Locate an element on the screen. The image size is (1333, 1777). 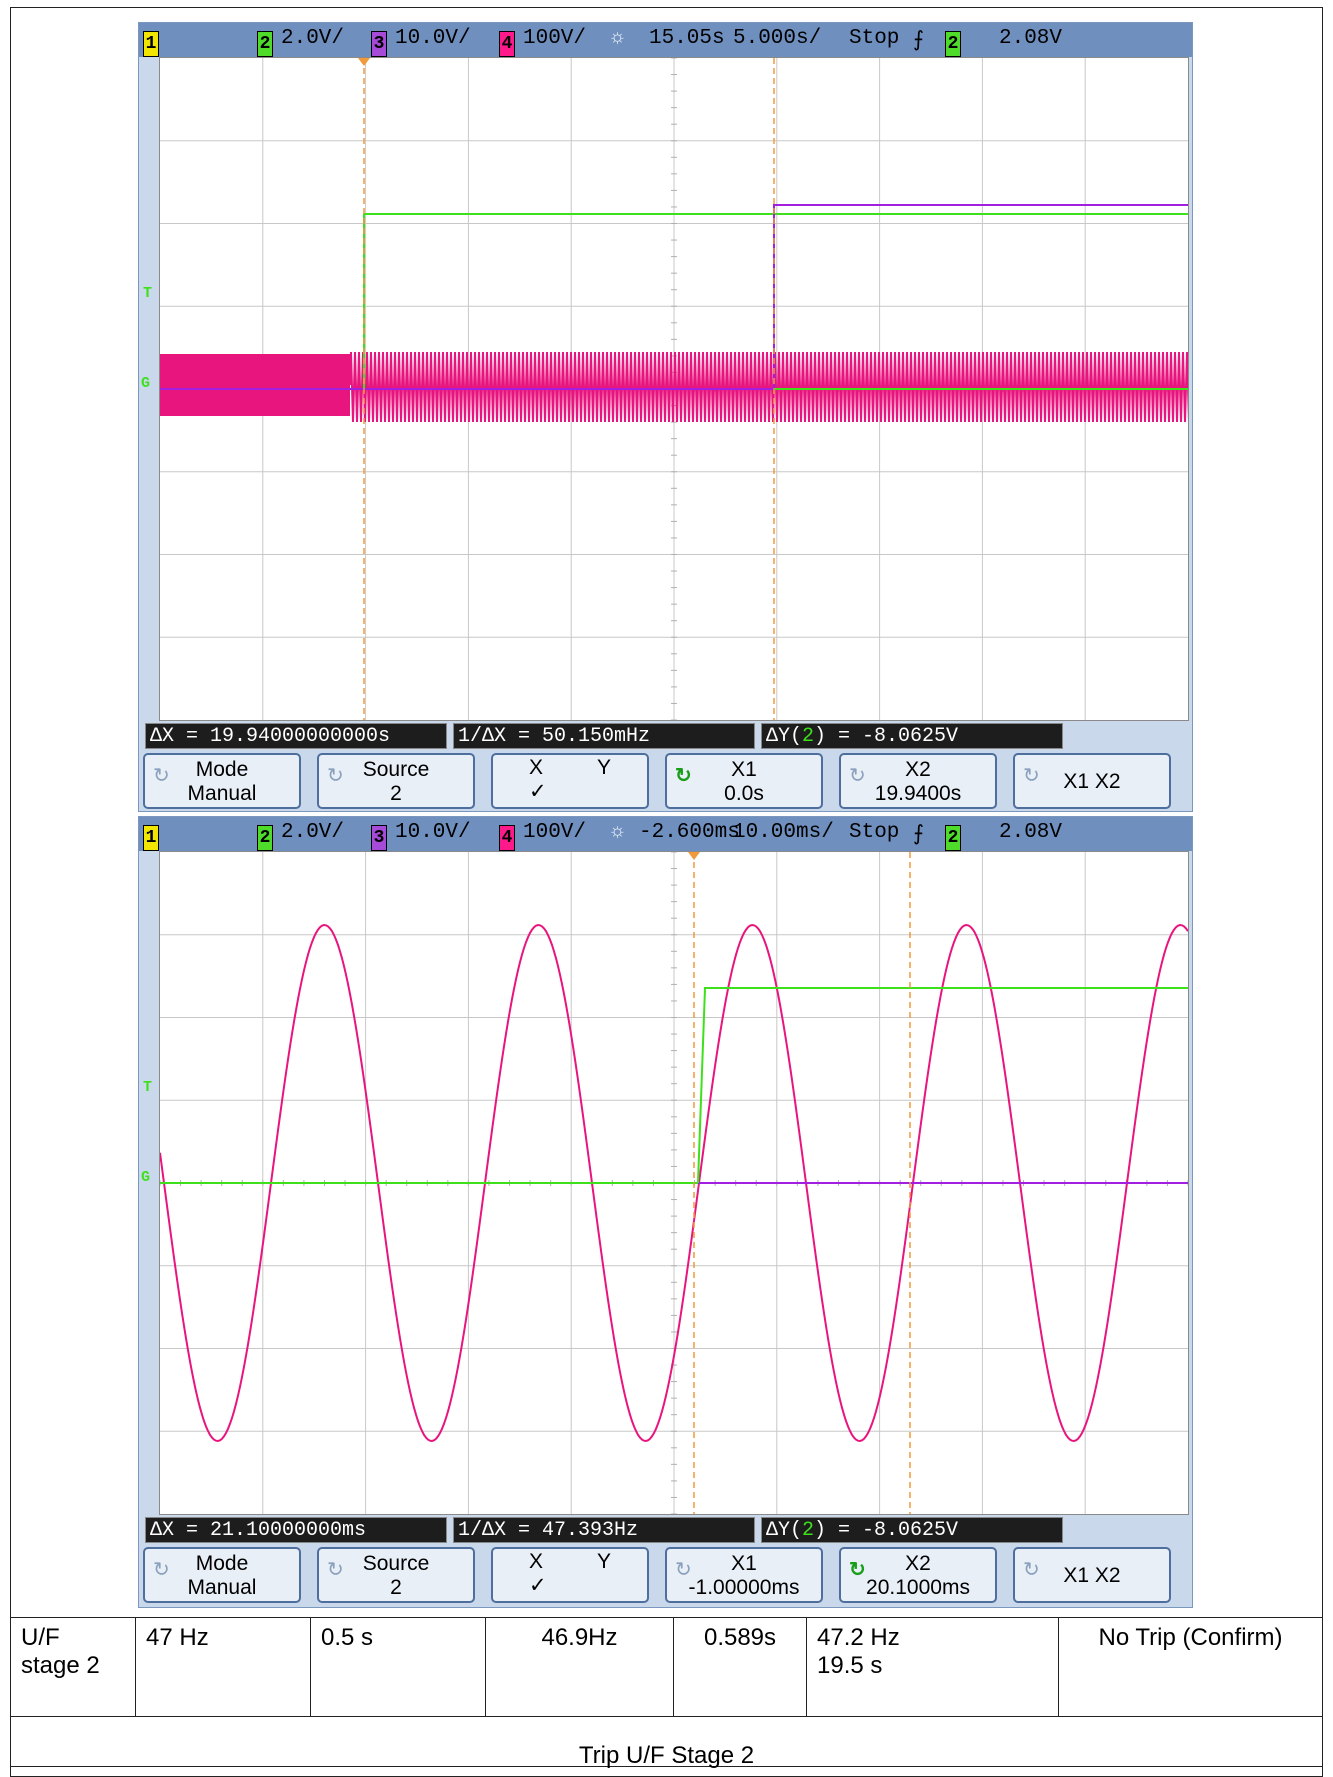
time-reference: -2.600ms is located at coordinates (689, 832).